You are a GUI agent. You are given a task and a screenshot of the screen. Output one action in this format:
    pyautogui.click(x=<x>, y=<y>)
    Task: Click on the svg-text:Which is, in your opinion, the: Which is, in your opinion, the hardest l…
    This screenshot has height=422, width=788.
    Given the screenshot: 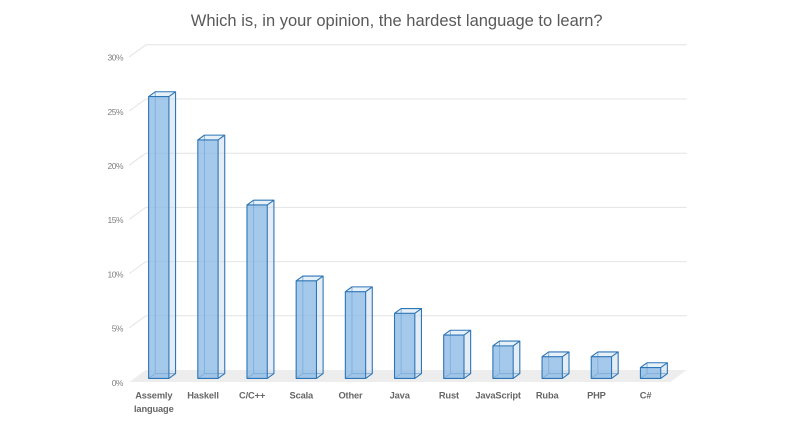 What is the action you would take?
    pyautogui.click(x=397, y=21)
    